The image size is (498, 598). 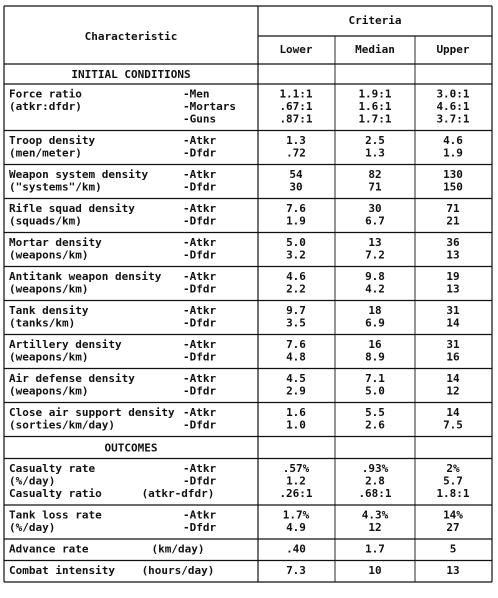 What do you see at coordinates (374, 94) in the screenshot?
I see `cell-value: 1.9:1` at bounding box center [374, 94].